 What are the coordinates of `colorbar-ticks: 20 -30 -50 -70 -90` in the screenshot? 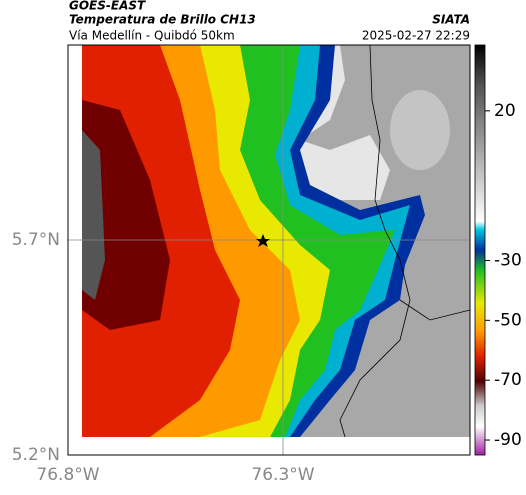 It's located at (503, 275).